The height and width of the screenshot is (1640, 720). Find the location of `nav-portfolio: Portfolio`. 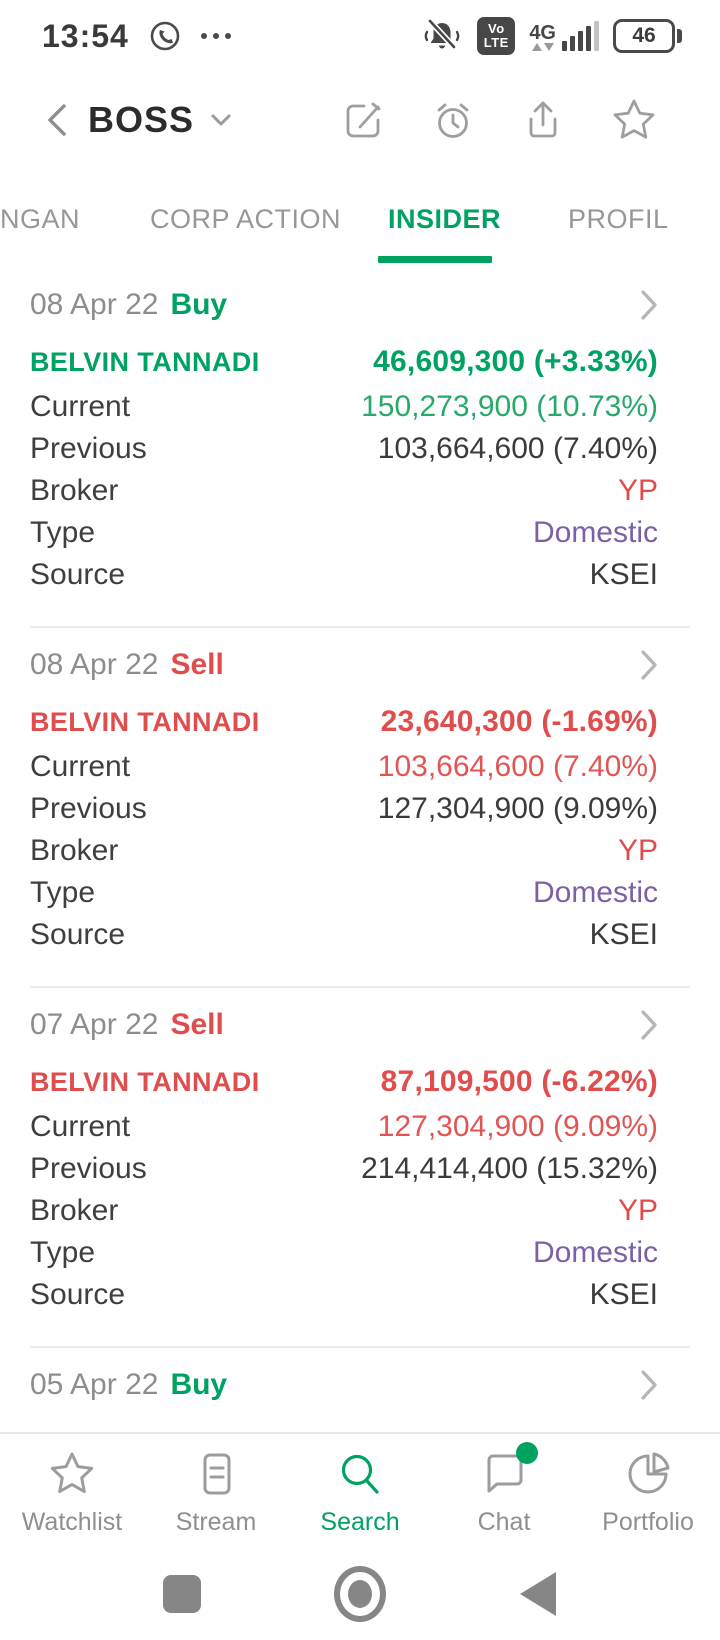

nav-portfolio: Portfolio is located at coordinates (648, 1491).